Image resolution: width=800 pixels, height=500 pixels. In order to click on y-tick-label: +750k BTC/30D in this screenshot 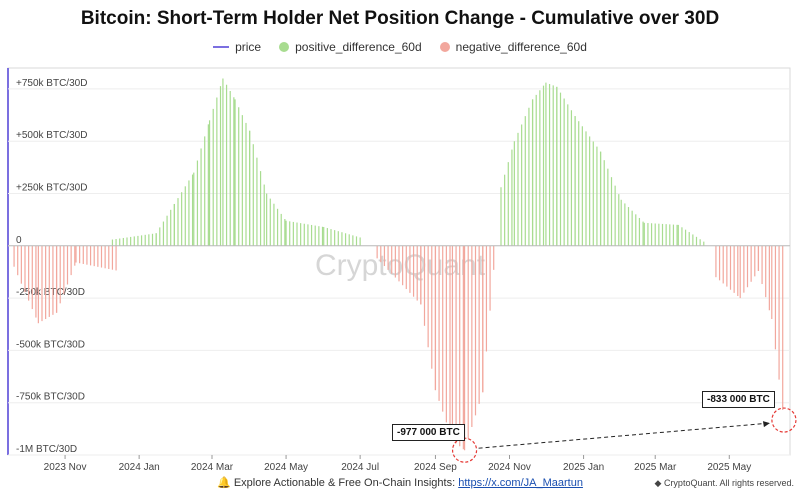, I will do `click(51, 83)`.